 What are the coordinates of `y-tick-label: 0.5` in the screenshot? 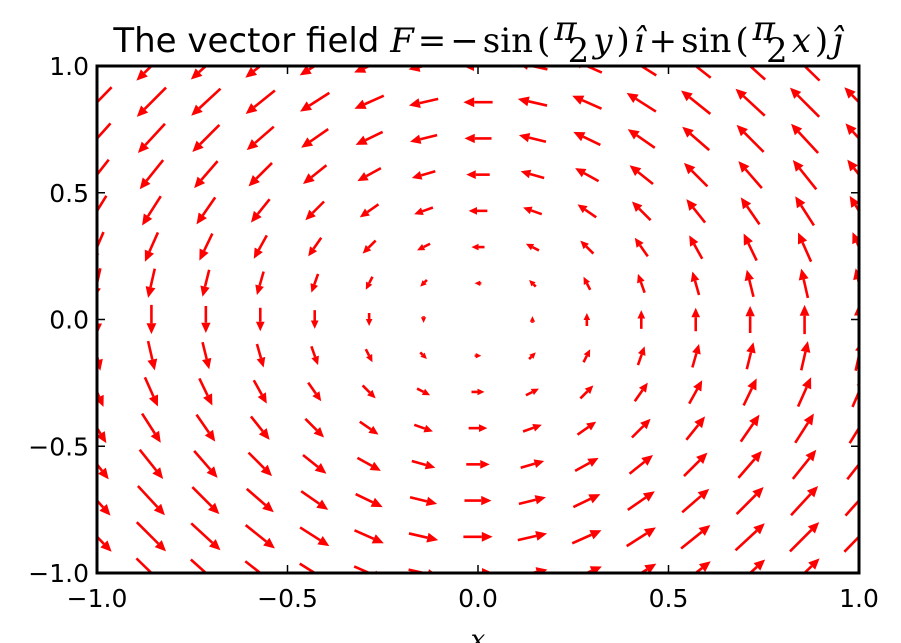 It's located at (69, 193).